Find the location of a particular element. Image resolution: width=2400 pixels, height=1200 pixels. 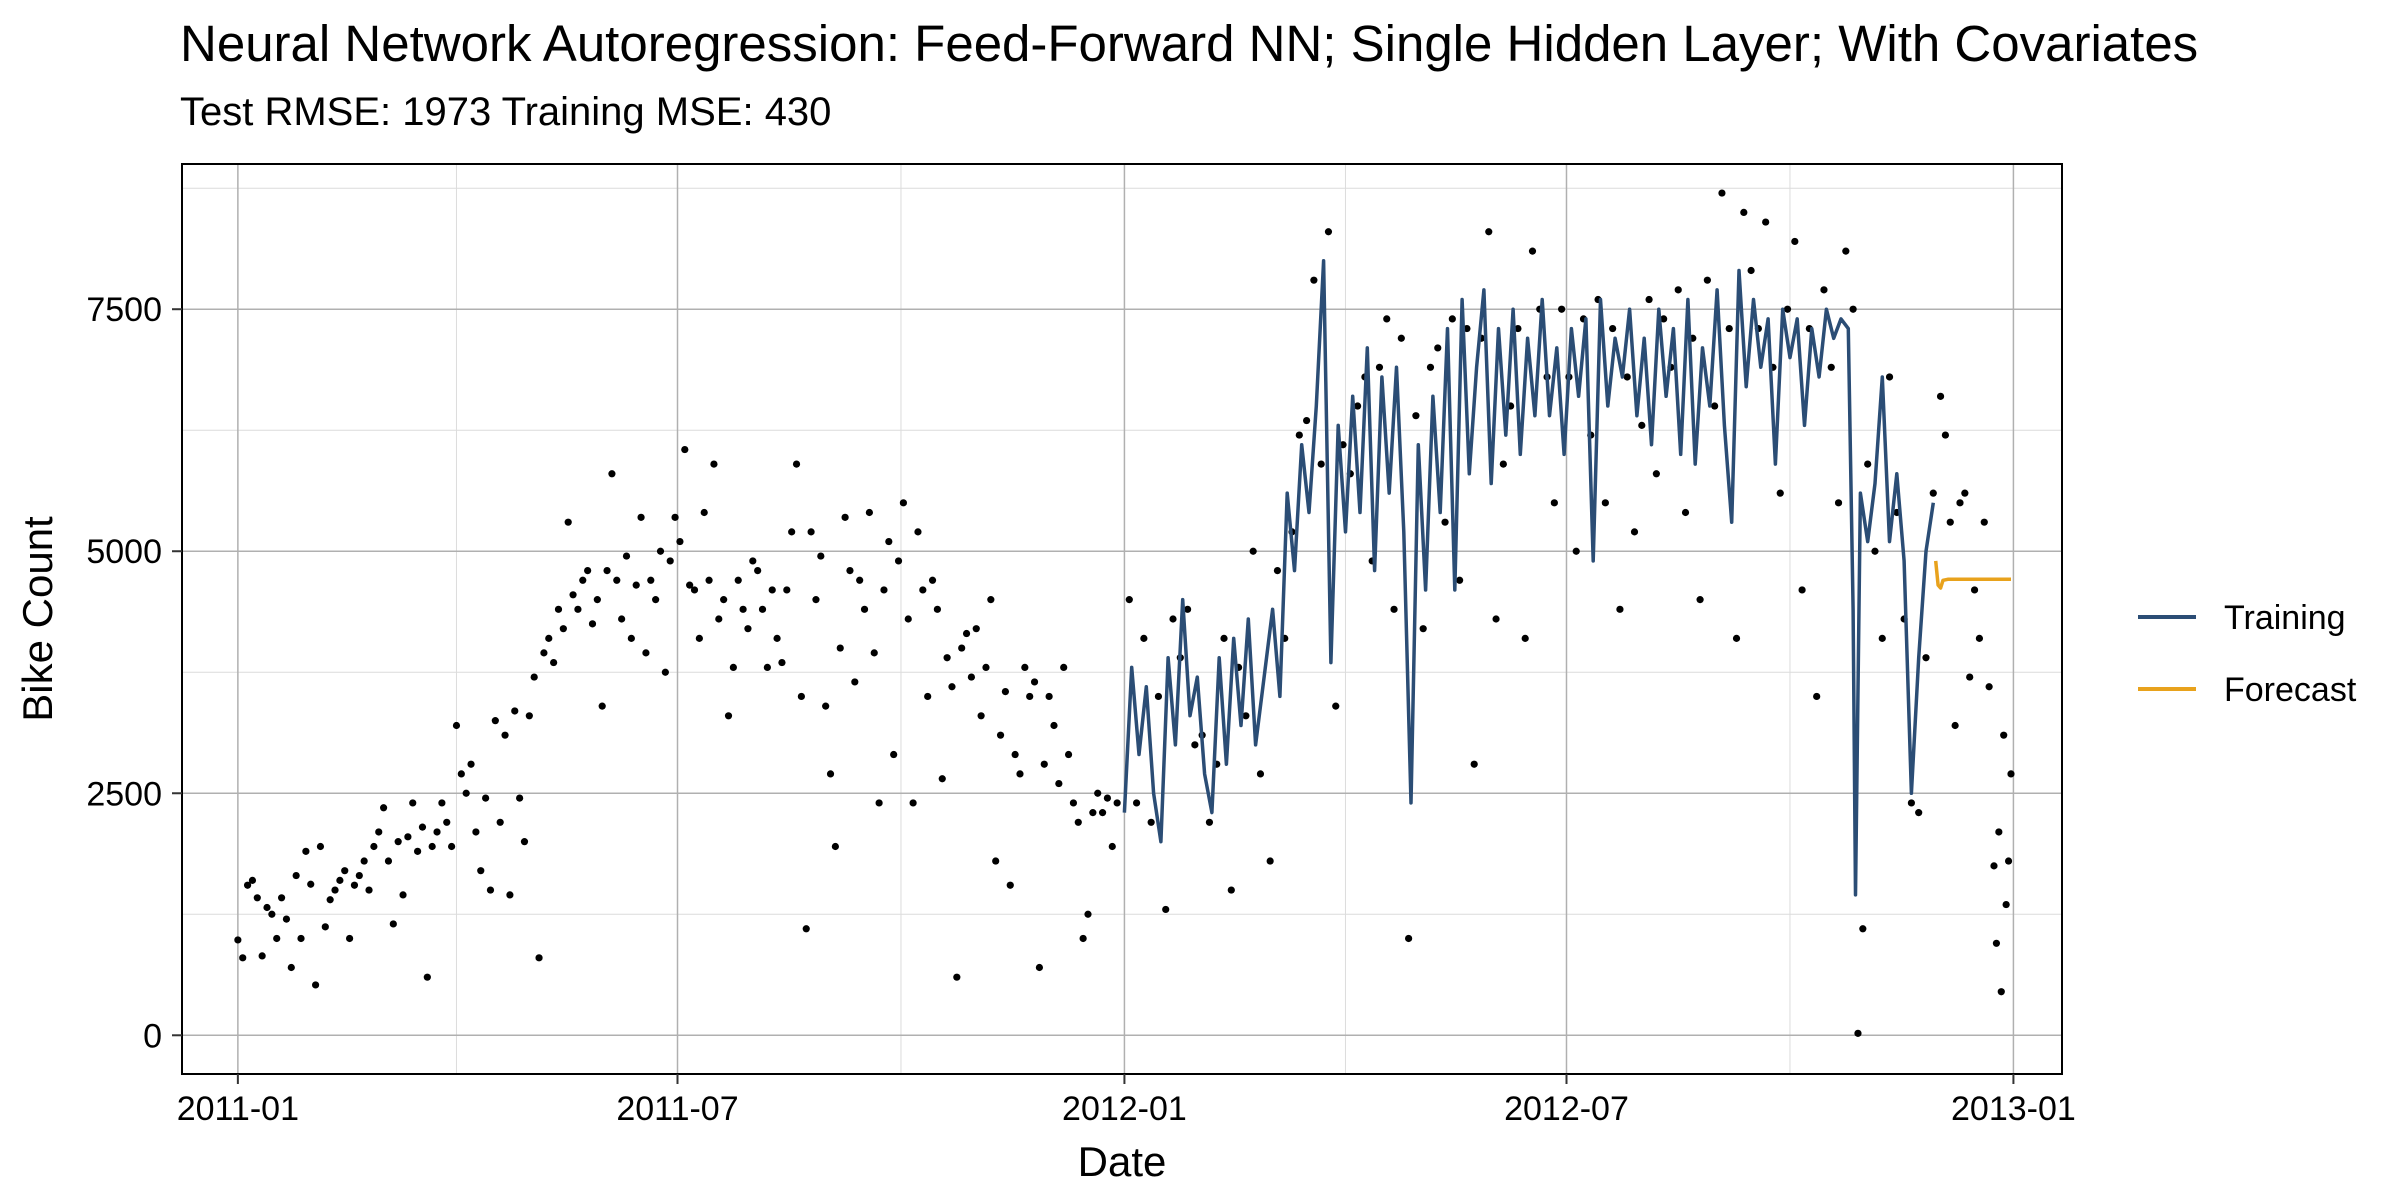

x-tick-label: 2011-07 is located at coordinates (677, 1109).